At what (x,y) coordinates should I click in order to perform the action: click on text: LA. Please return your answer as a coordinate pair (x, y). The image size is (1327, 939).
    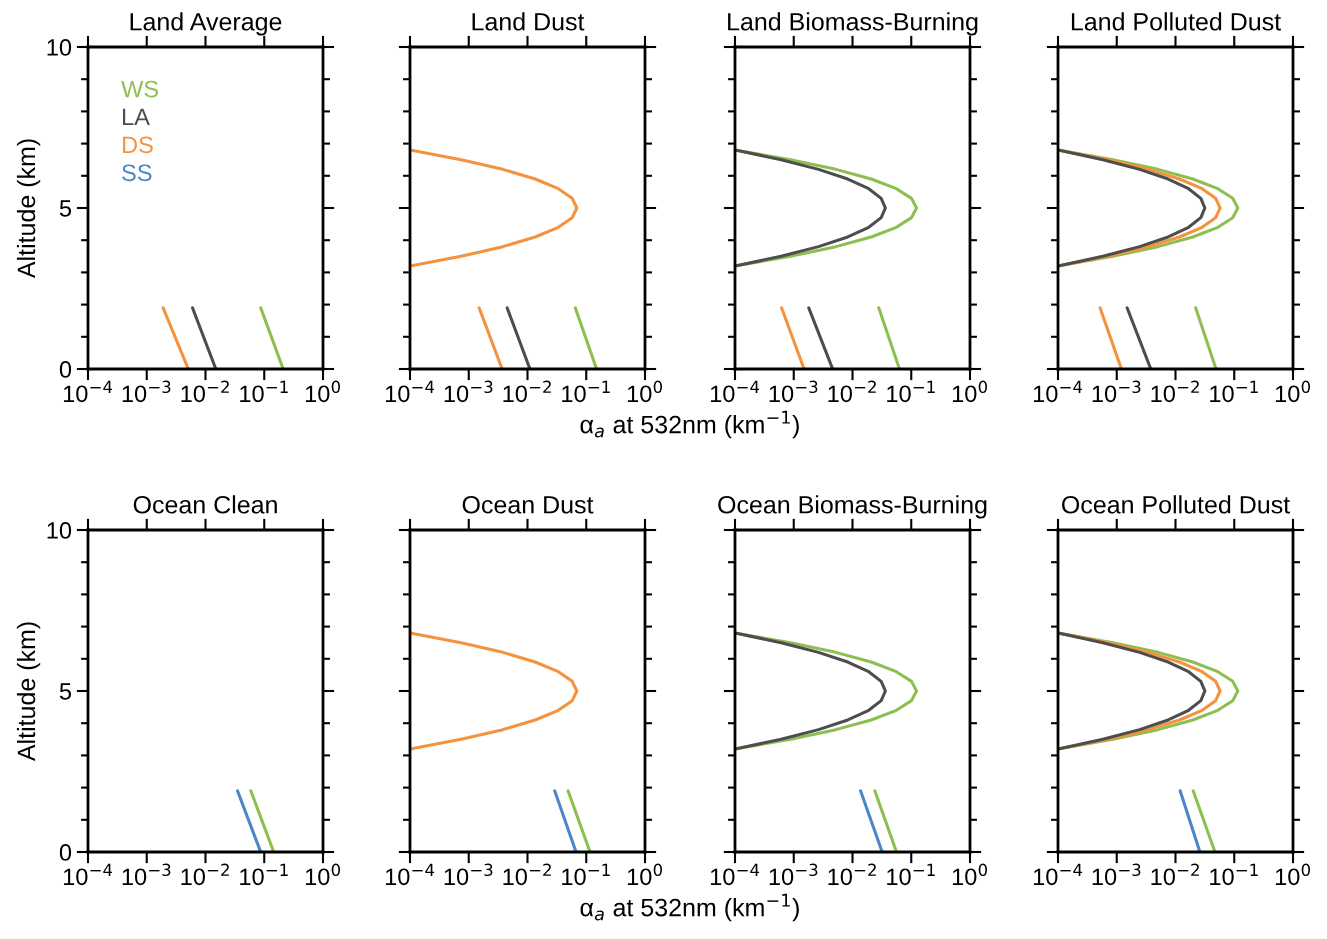
    Looking at the image, I should click on (136, 117).